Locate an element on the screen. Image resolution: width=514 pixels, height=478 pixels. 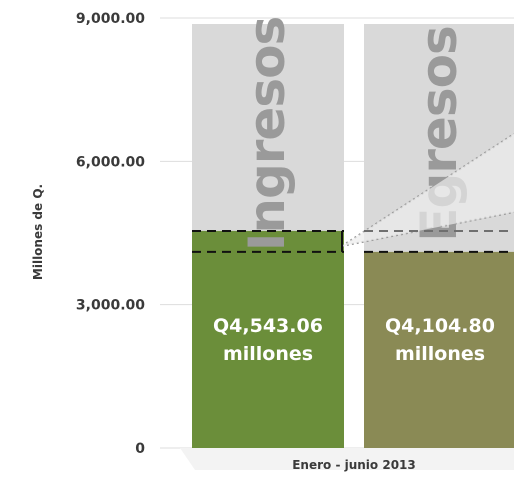
y-tick-label: 6,000.00 is located at coordinates (110, 162).